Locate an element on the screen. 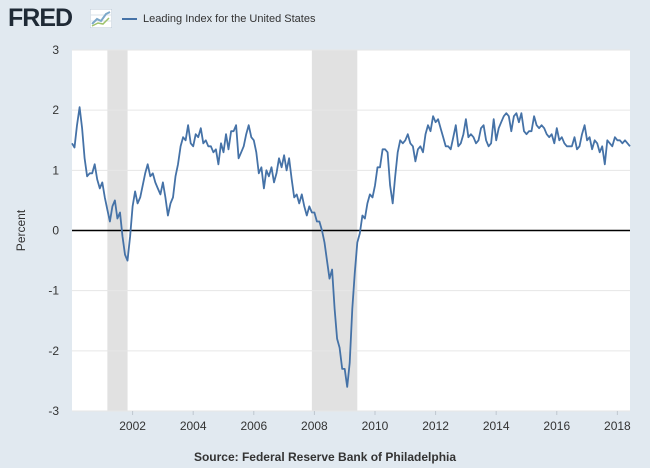  x-tick-label: 2006 is located at coordinates (253, 426).